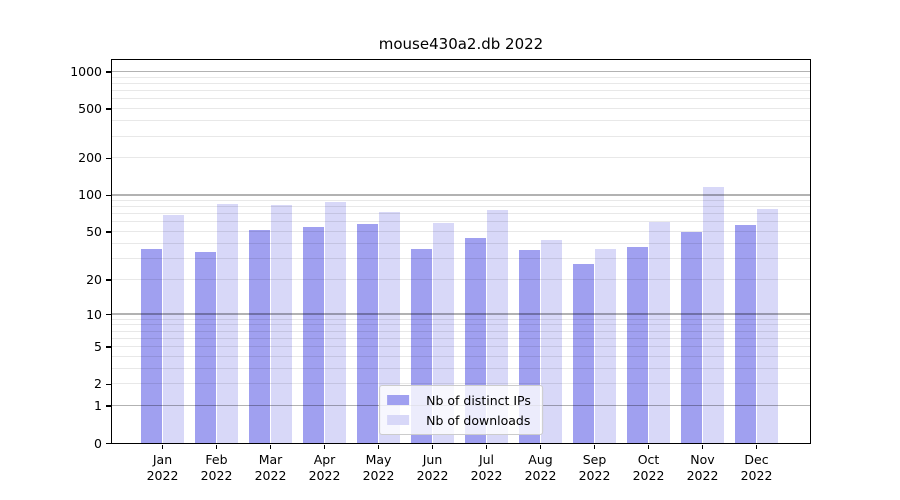  What do you see at coordinates (335, 322) in the screenshot?
I see `bar-apr-downloads` at bounding box center [335, 322].